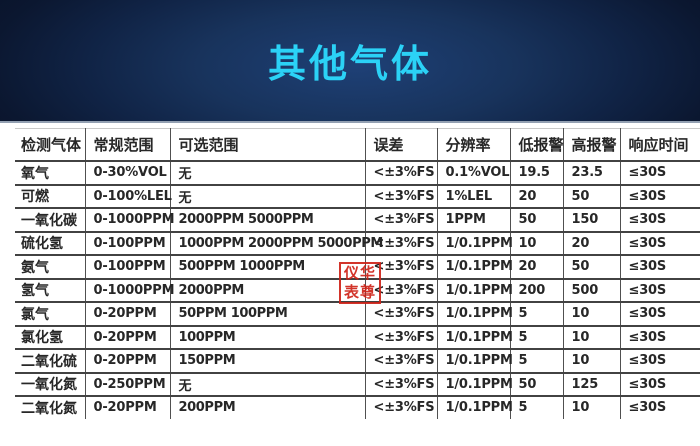  Describe the element at coordinates (268, 337) in the screenshot. I see `table-cell: 100PPM` at that location.